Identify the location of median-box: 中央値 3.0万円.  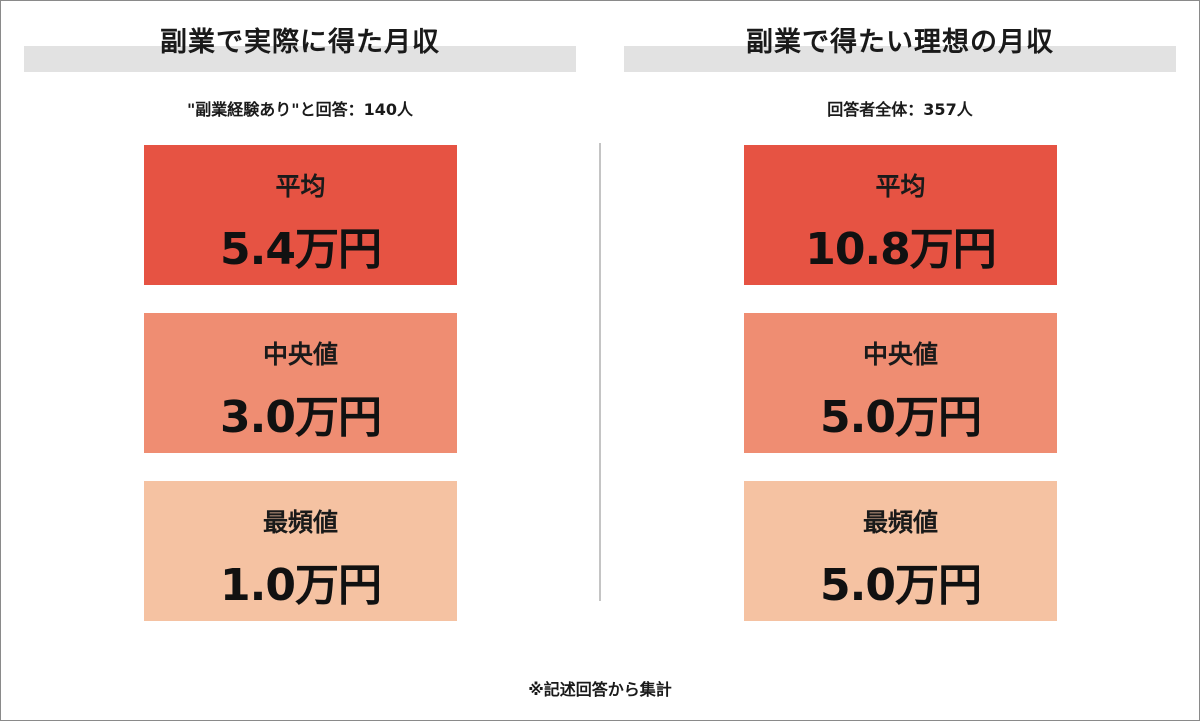
(300, 383).